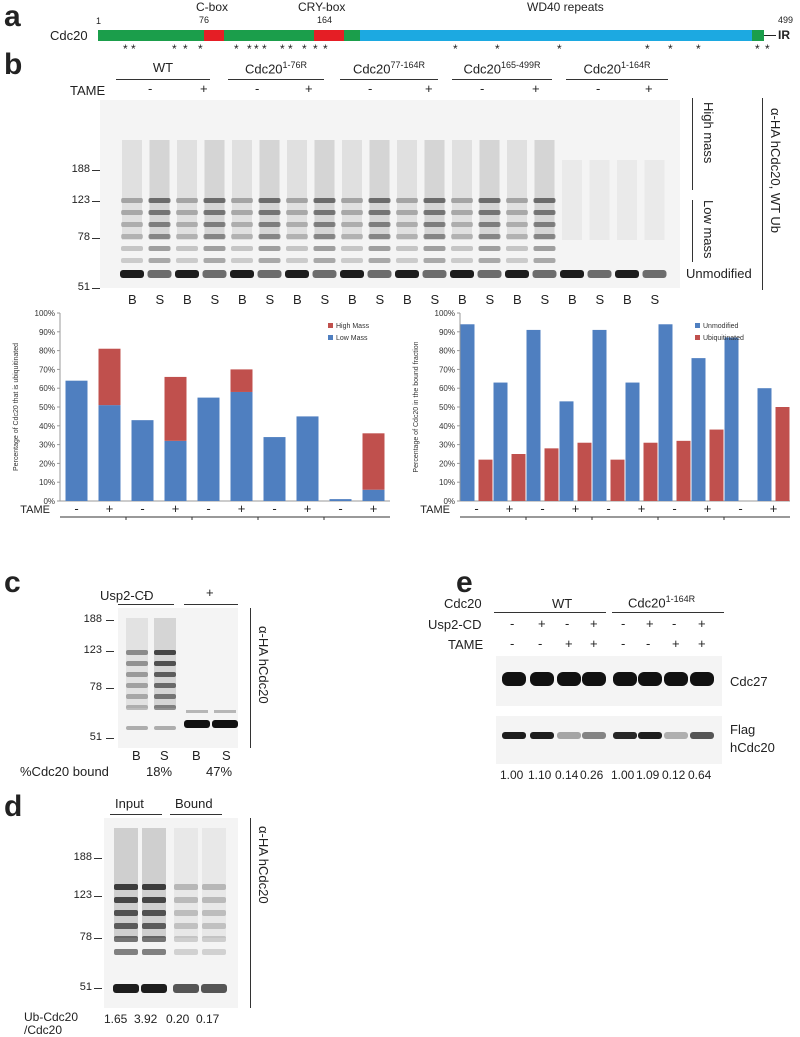 The width and height of the screenshot is (800, 1037). Describe the element at coordinates (92, 619) in the screenshot. I see `mw-marker: 188` at that location.